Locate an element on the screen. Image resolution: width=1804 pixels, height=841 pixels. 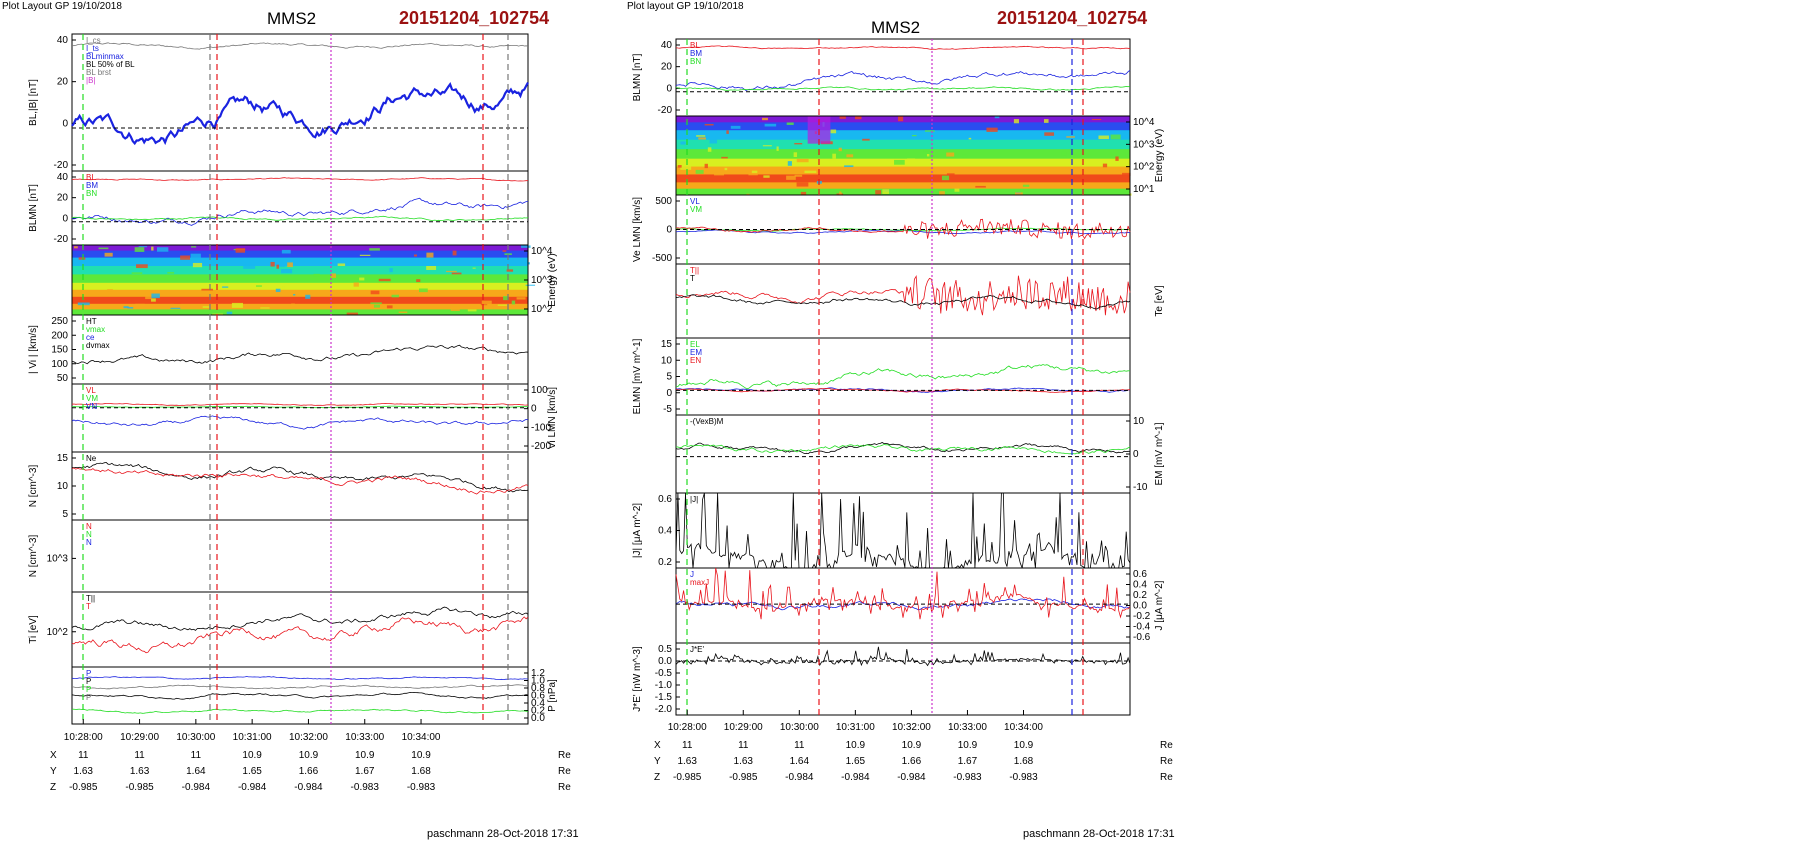
chart2-xtick-5: 10:33:00 is located at coordinates (967, 727).